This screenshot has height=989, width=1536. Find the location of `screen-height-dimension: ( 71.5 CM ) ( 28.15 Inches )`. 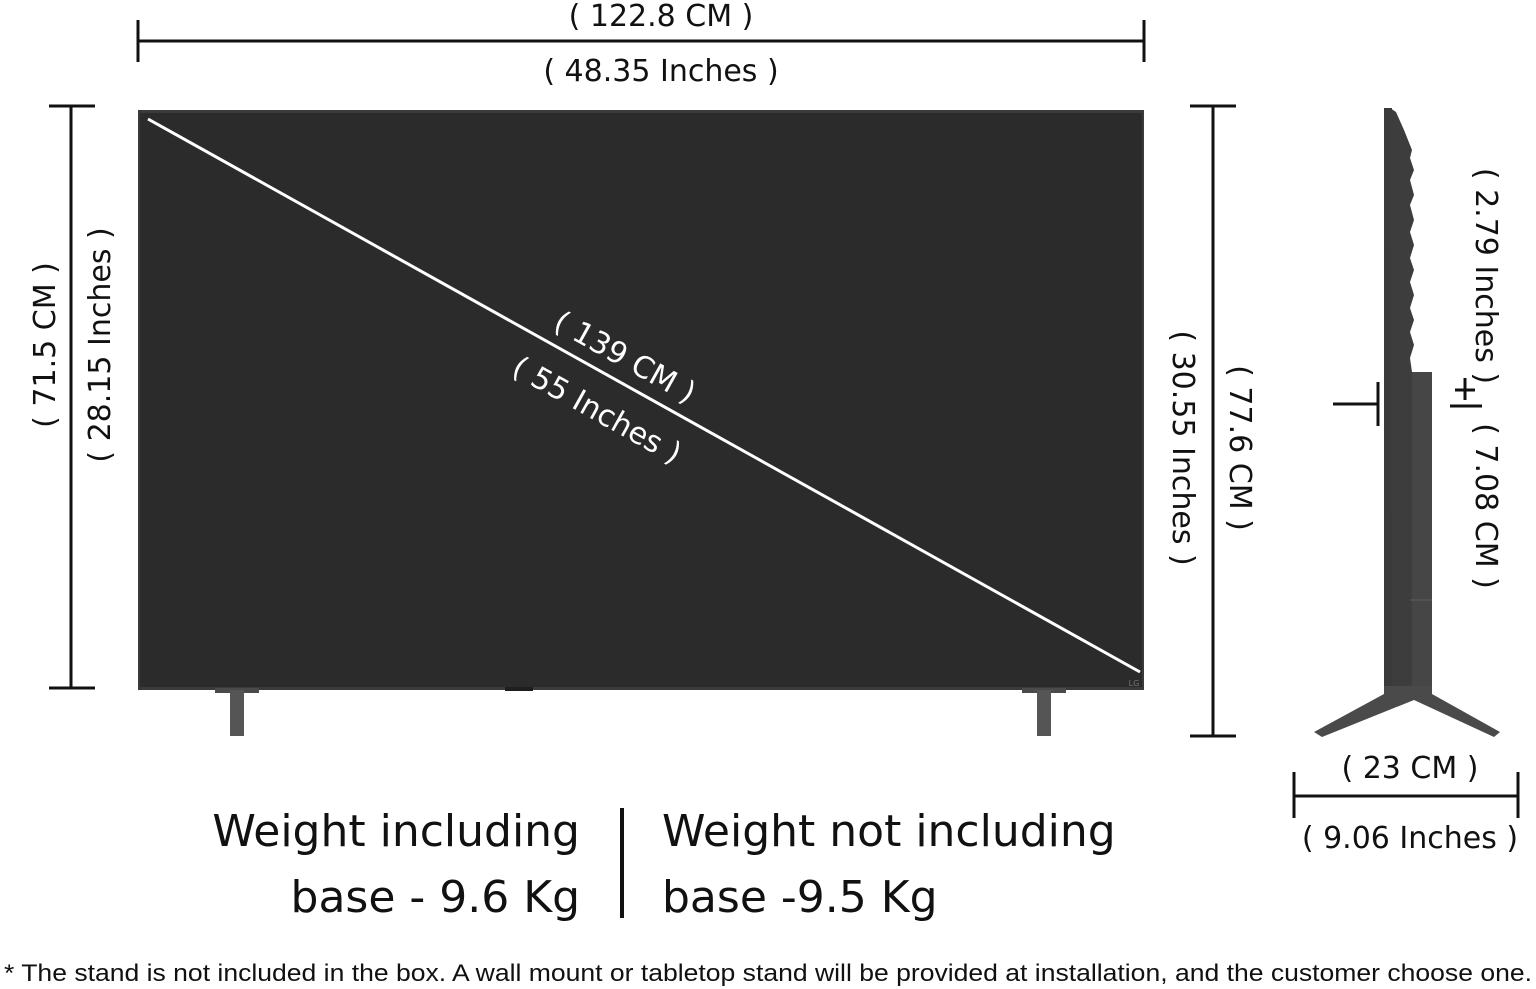

screen-height-dimension: ( 71.5 CM ) ( 28.15 Inches ) is located at coordinates (73, 397).